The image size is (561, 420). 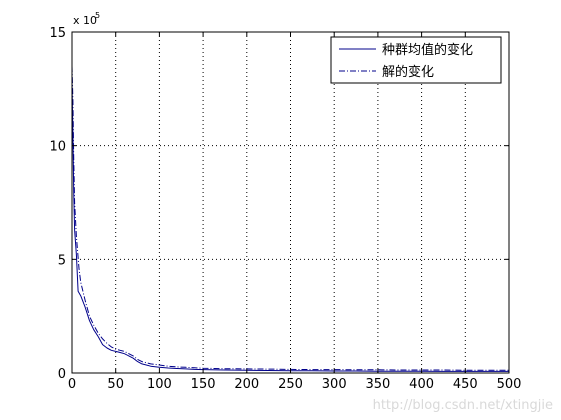 I want to click on x-tick-label: 200, so click(x=246, y=384).